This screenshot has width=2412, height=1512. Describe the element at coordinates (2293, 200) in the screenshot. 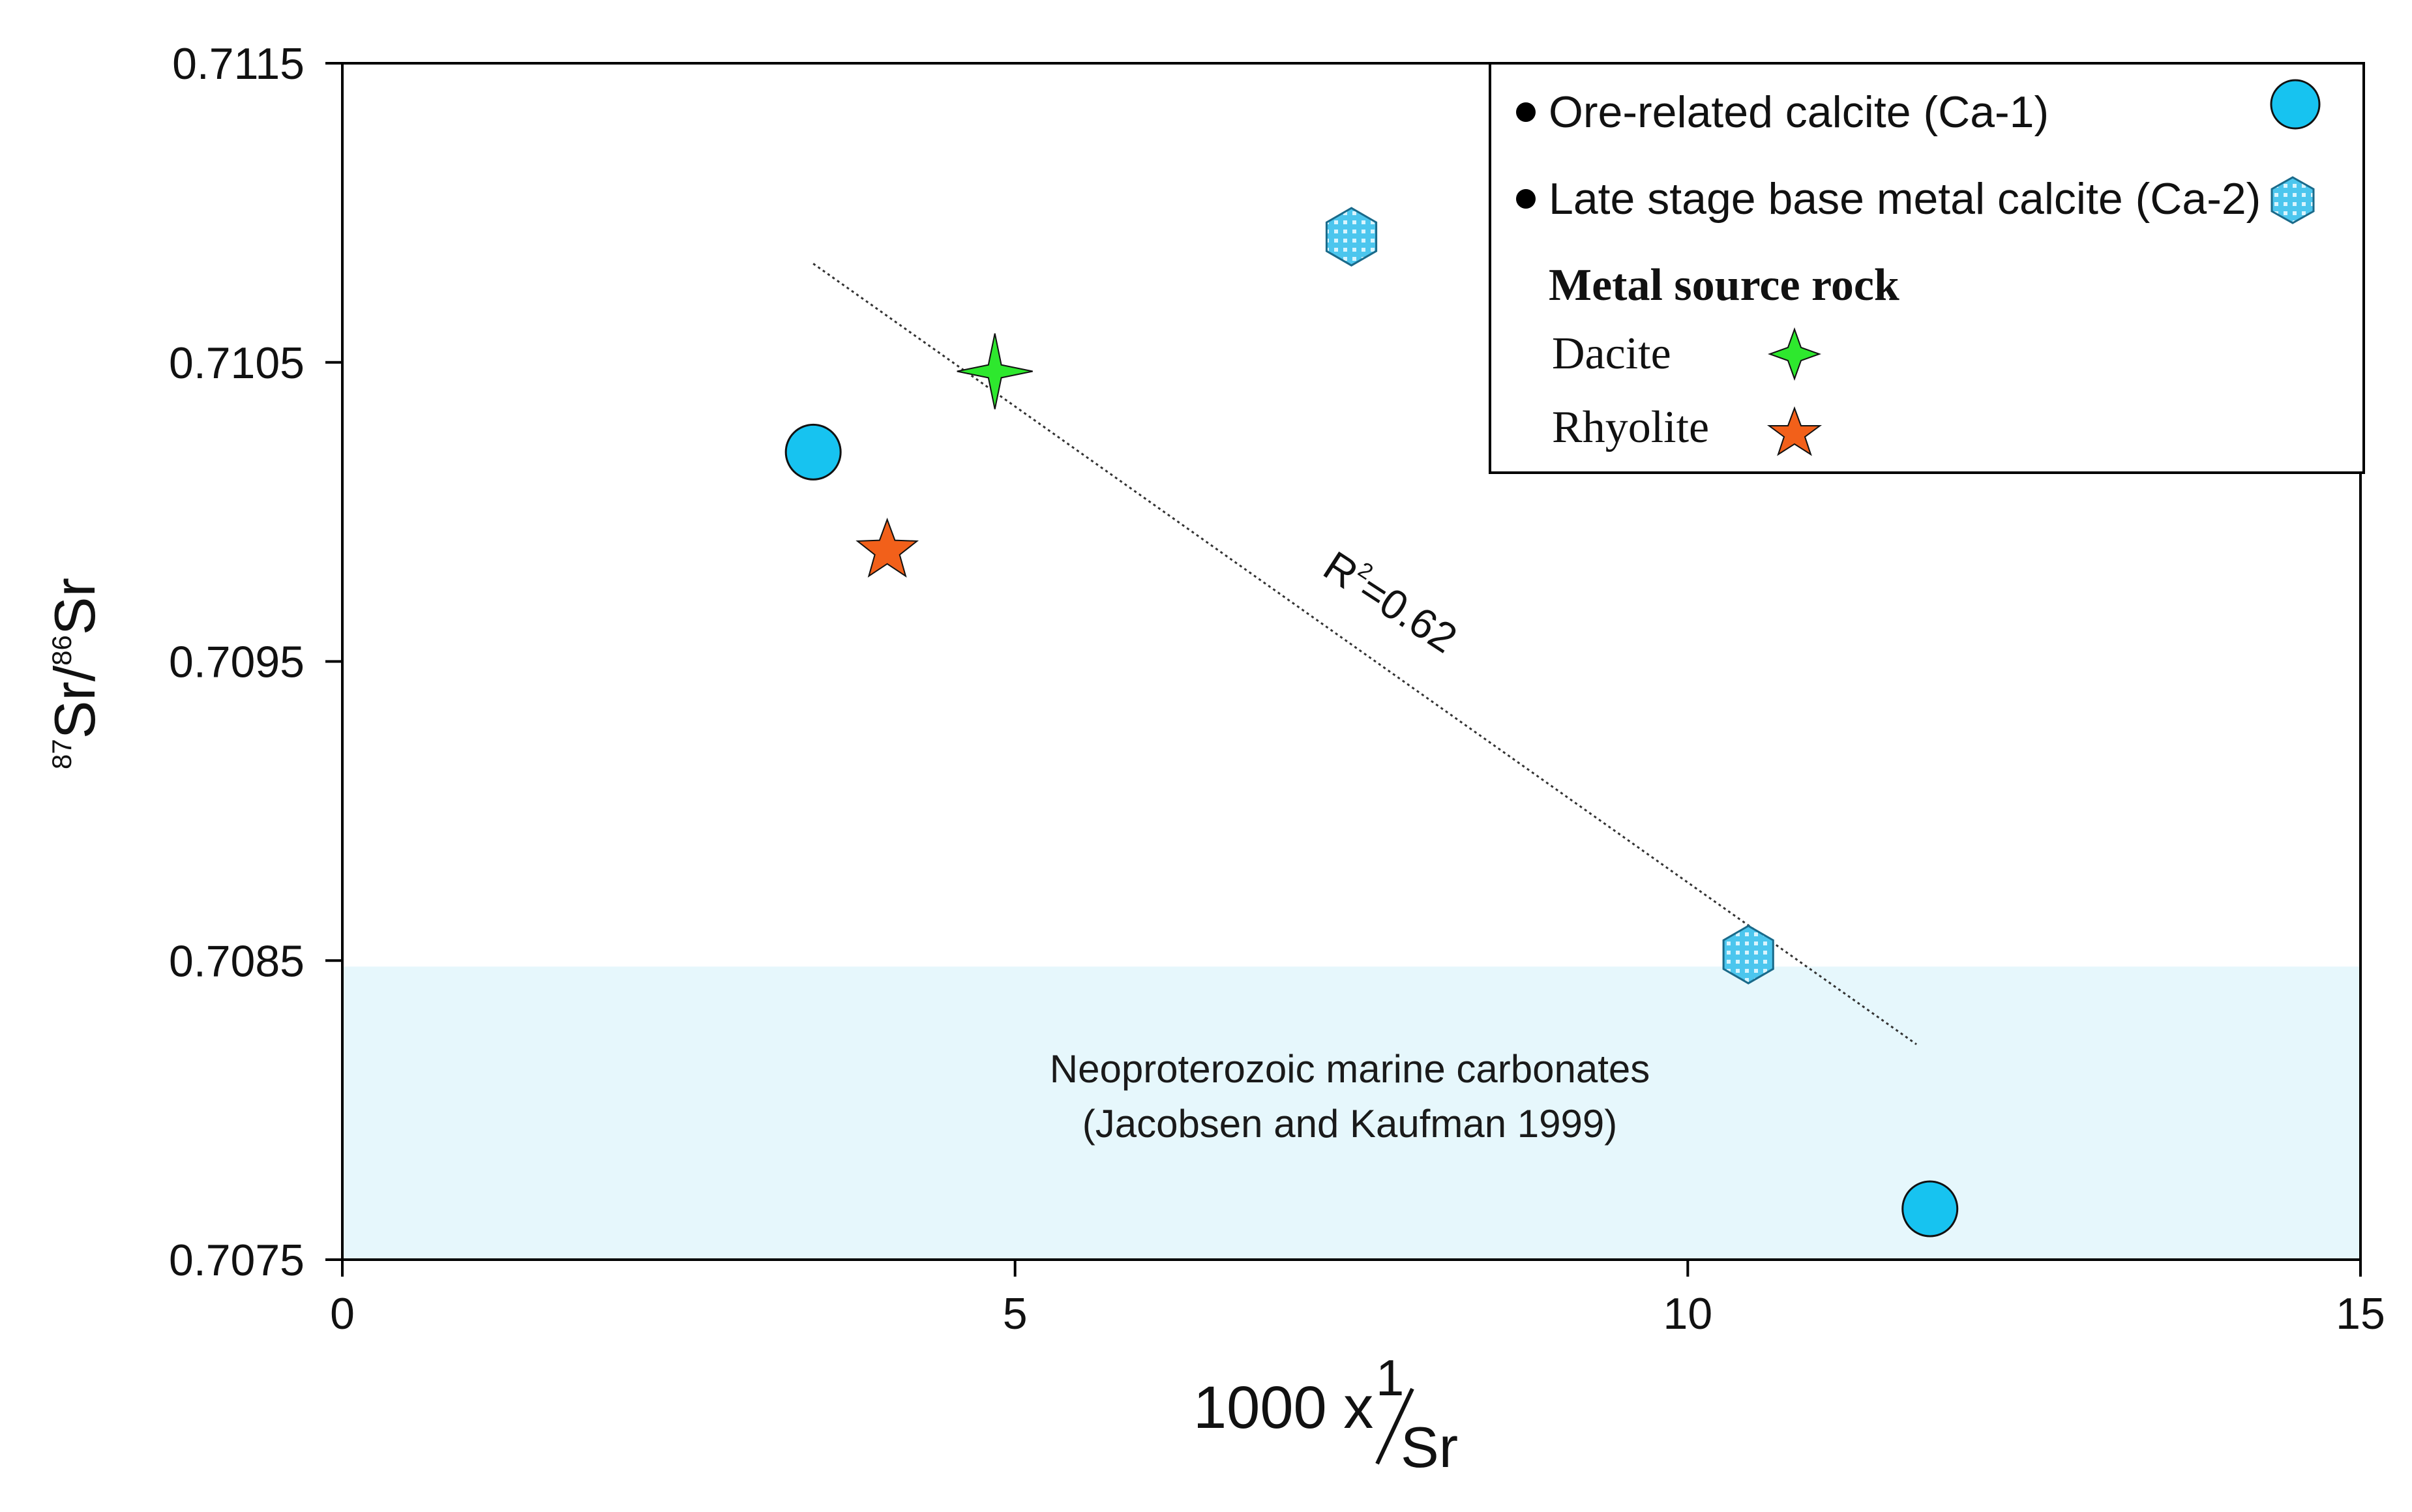

I see `legend-marker-ca2` at that location.